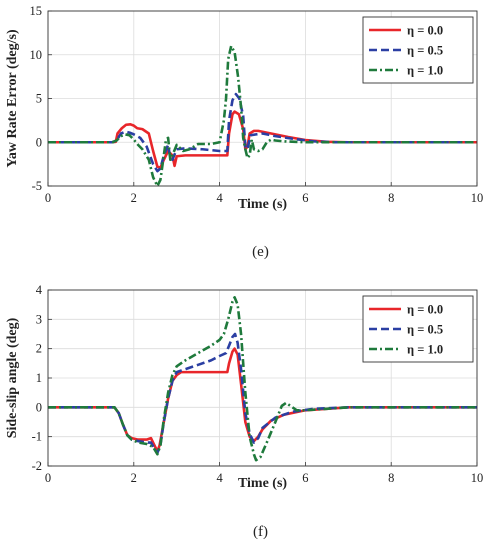  What do you see at coordinates (260, 532) in the screenshot?
I see `chart-caption: (f)` at bounding box center [260, 532].